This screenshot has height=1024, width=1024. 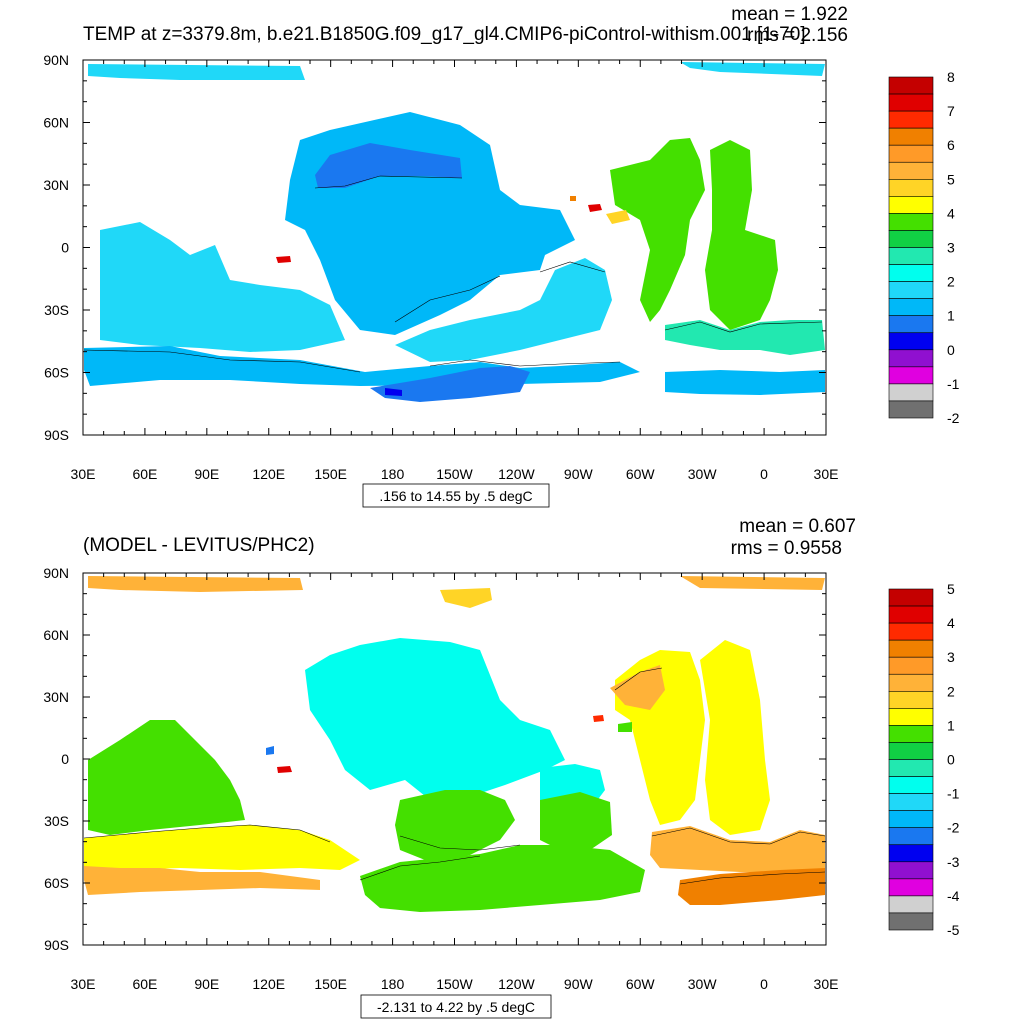 What do you see at coordinates (953, 862) in the screenshot?
I see `colorbar-label: -3` at bounding box center [953, 862].